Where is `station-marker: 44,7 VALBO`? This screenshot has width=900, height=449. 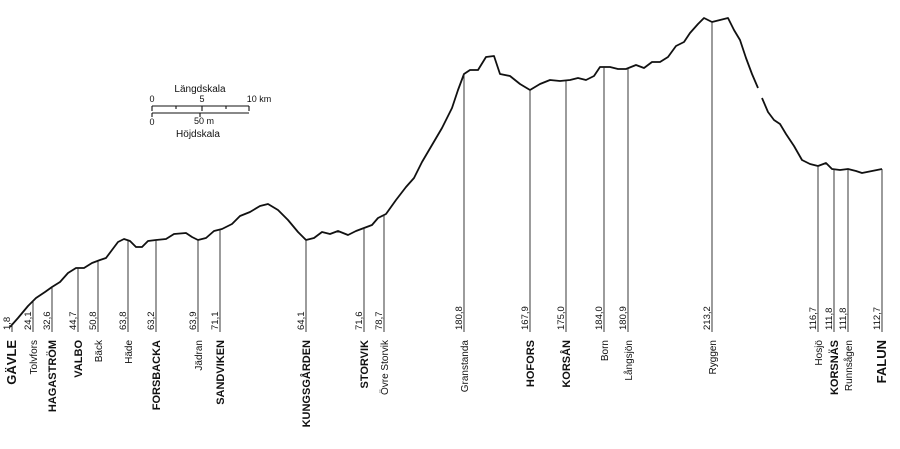 station-marker: 44,7 VALBO is located at coordinates (76, 323).